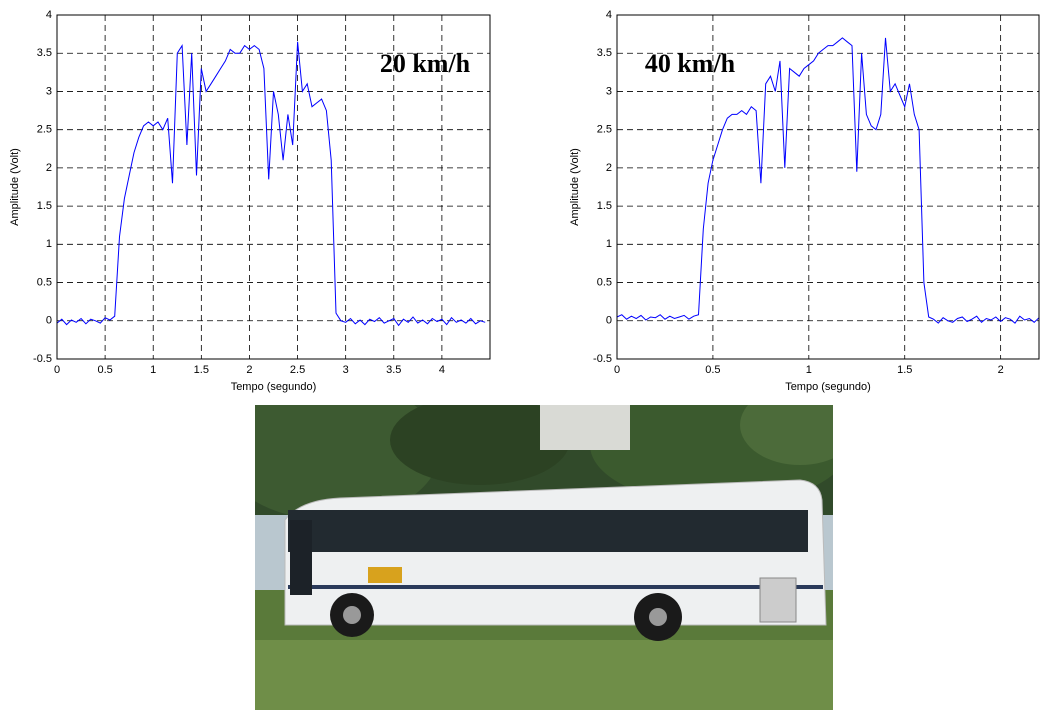 Image resolution: width=1040 pixels, height=716 pixels. Describe the element at coordinates (425, 63) in the screenshot. I see `annotation: 20 km/h` at that location.